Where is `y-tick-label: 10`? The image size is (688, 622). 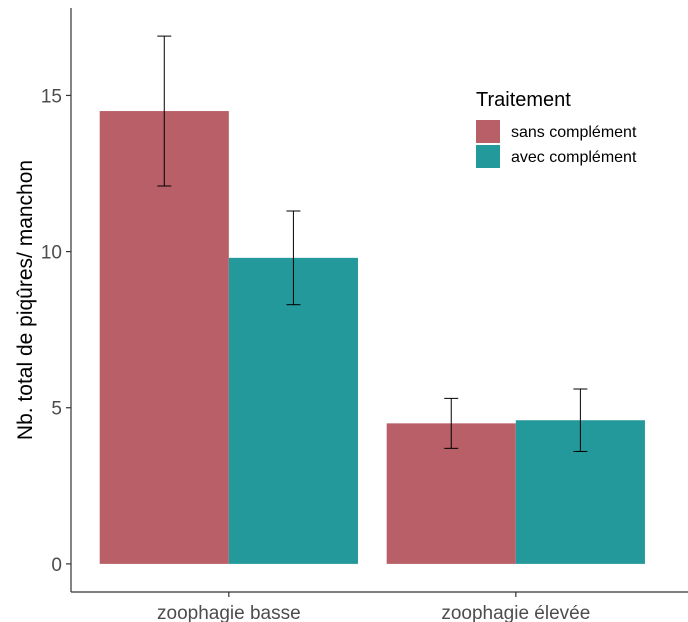
y-tick-label: 10 is located at coordinates (51, 253).